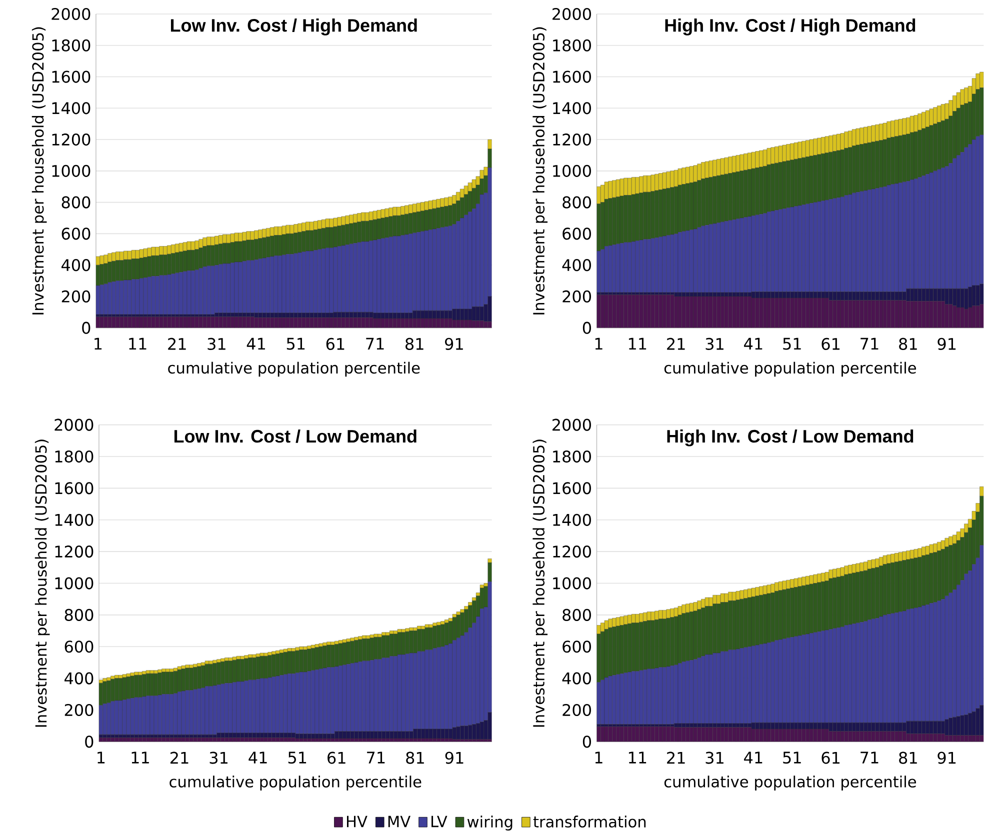  Describe the element at coordinates (589, 822) in the screenshot. I see `legend-label: transformation` at that location.